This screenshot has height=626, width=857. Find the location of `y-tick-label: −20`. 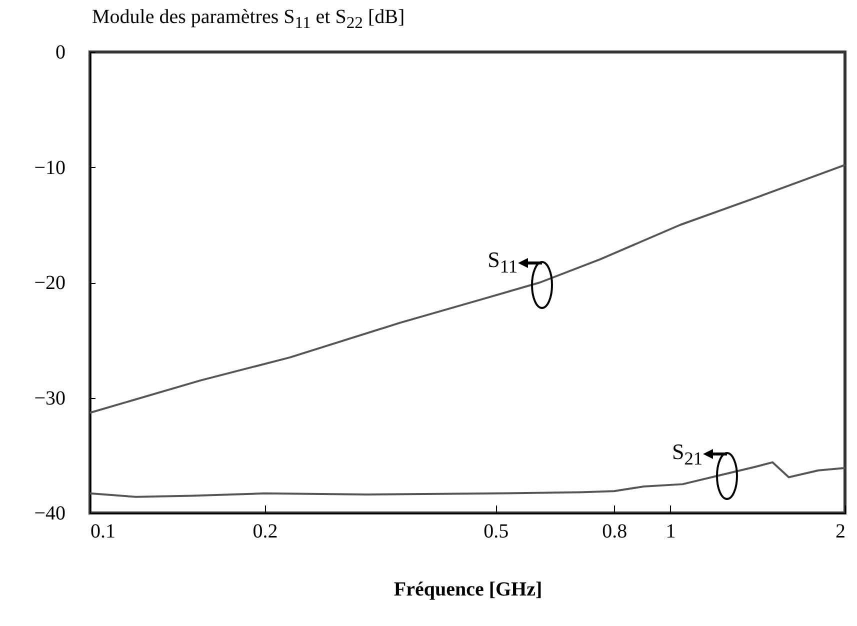

y-tick-label: −20 is located at coordinates (50, 283).